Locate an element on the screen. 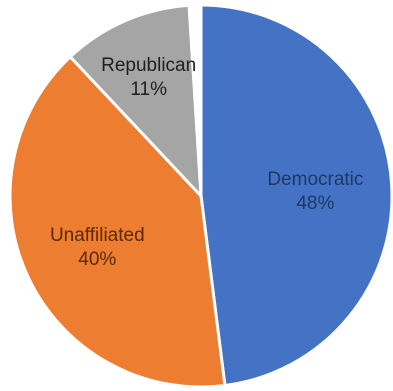 This screenshot has width=393, height=391. slice-value-democratic: 48% is located at coordinates (315, 203).